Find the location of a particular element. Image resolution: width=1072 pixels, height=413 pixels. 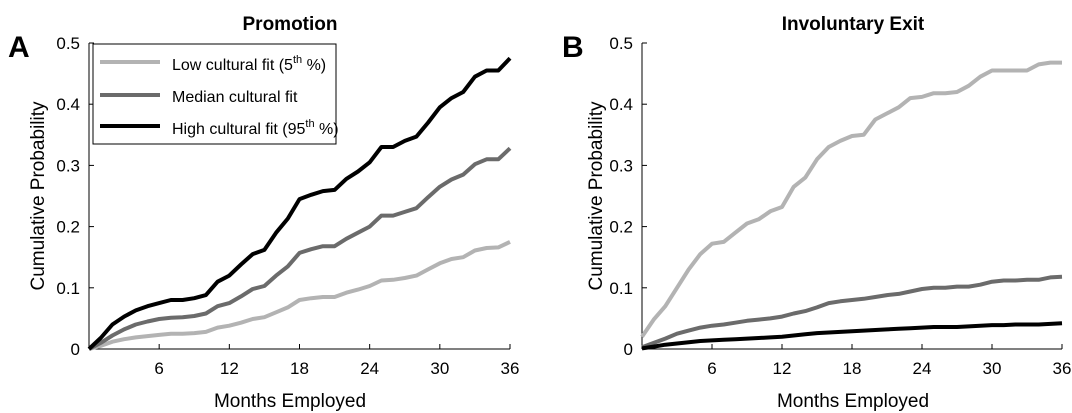

legend-label-low: Low cultural fit (5th %) is located at coordinates (249, 64).